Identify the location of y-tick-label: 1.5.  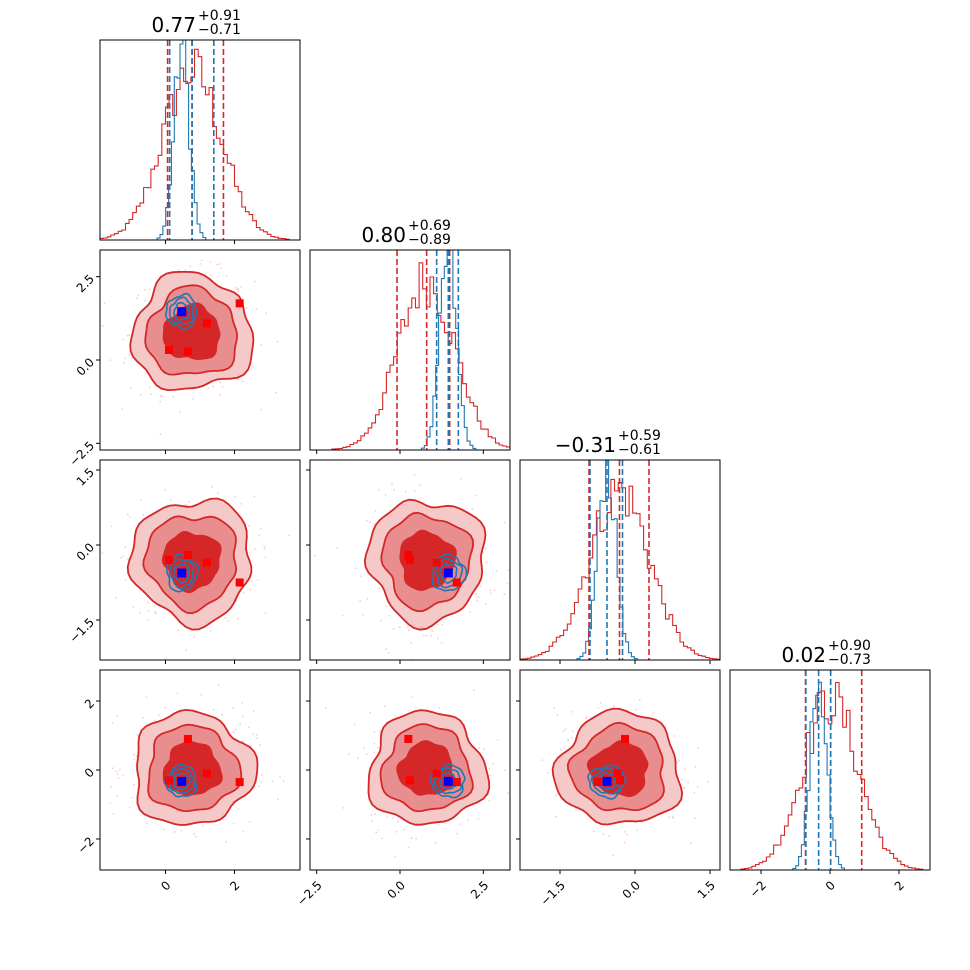
(85, 476).